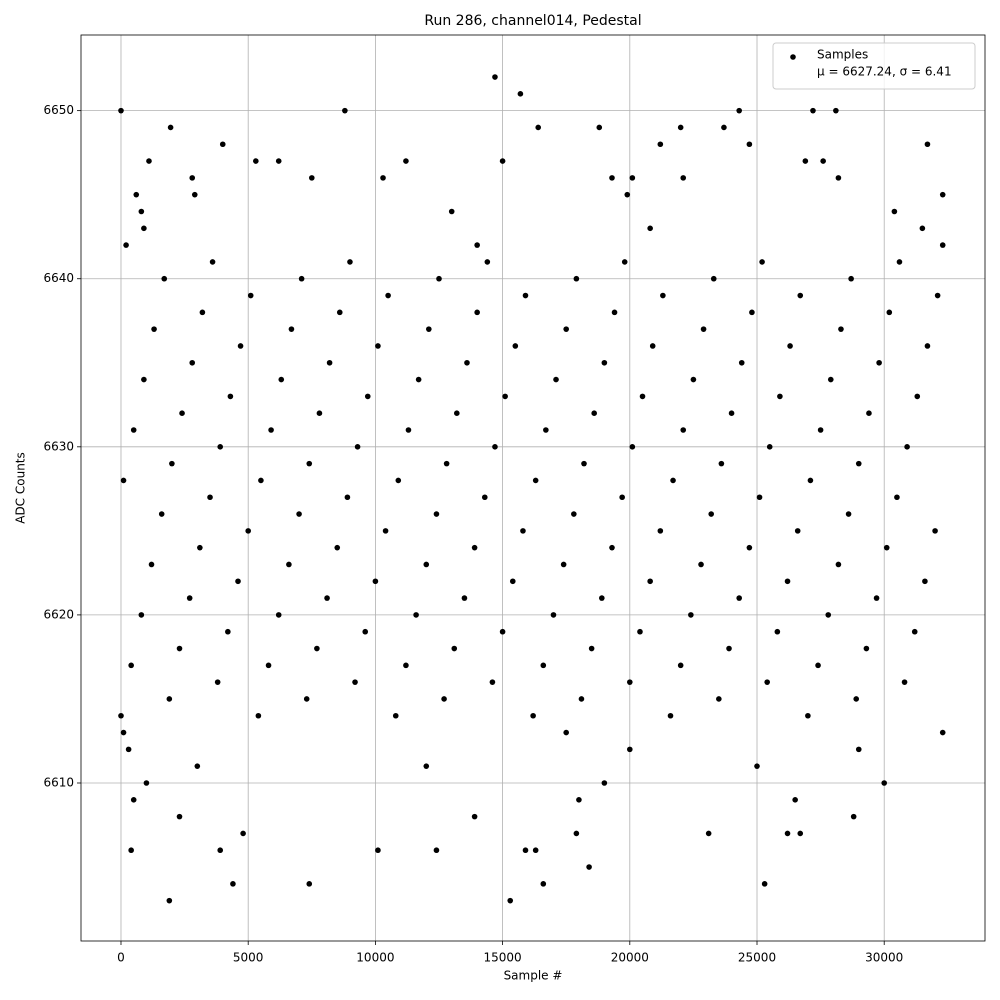  What do you see at coordinates (757, 958) in the screenshot?
I see `x-tick-label: 25000` at bounding box center [757, 958].